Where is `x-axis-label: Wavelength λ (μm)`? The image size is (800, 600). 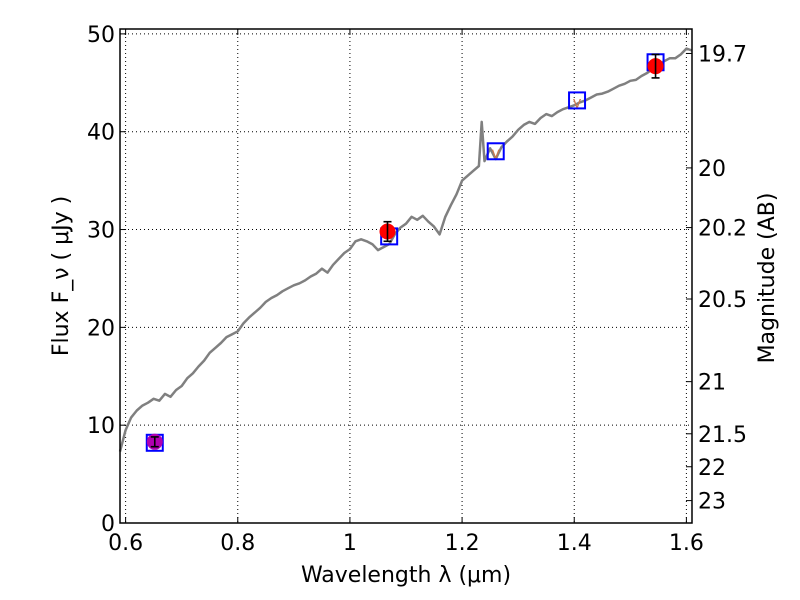 x-axis-label: Wavelength λ (μm) is located at coordinates (406, 575).